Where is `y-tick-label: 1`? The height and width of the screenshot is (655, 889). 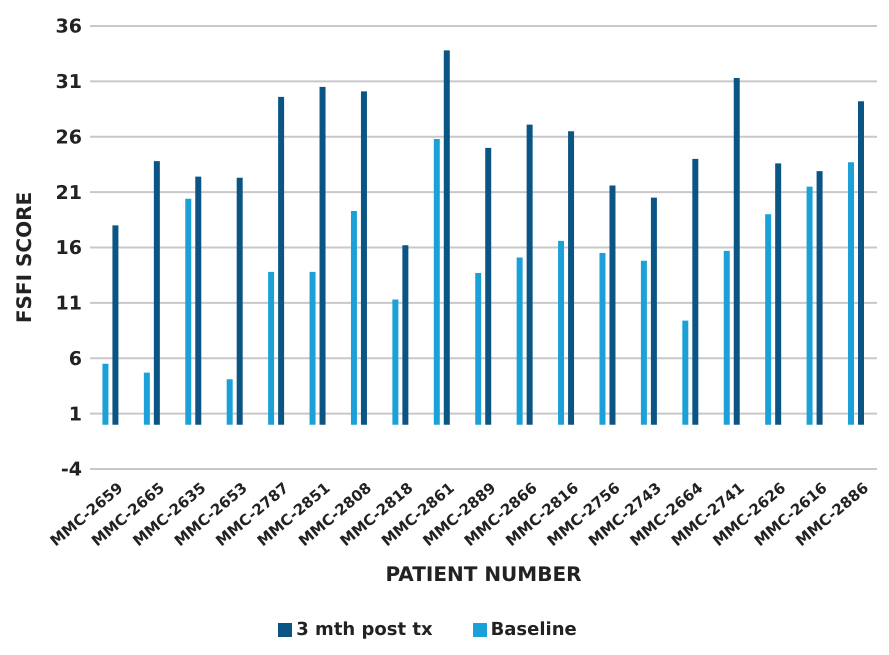 y-tick-label: 1 is located at coordinates (75, 414).